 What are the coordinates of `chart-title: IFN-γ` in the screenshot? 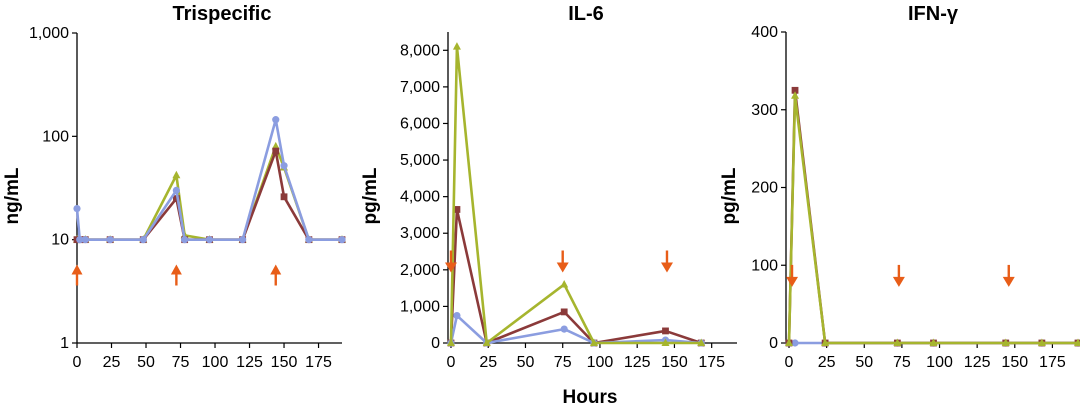 It's located at (933, 14).